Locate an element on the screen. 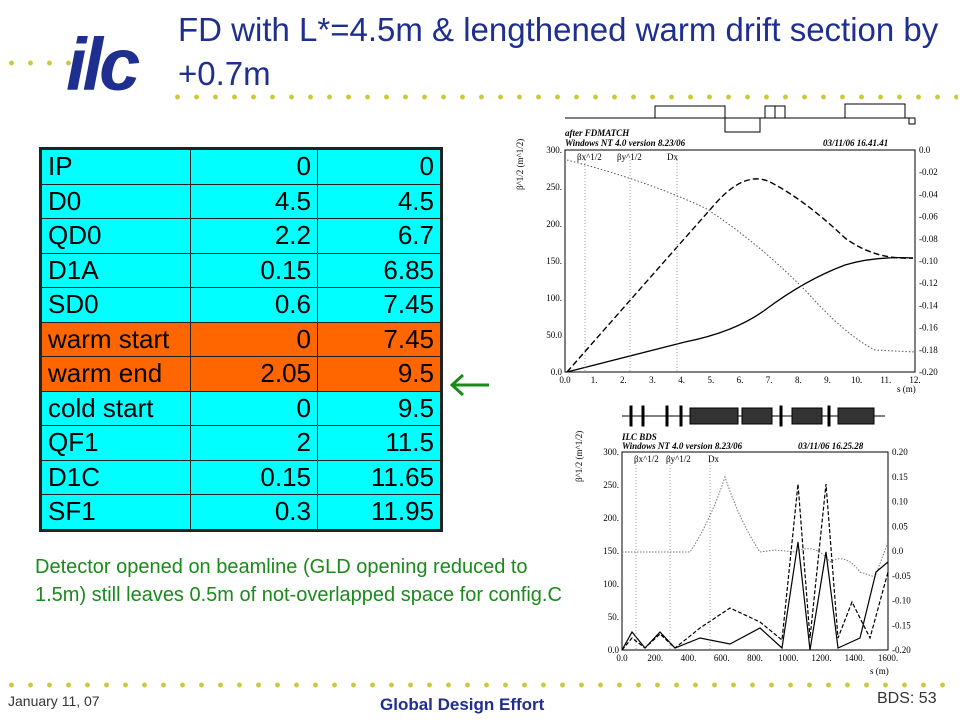 This screenshot has width=960, height=720. plot_bottom-y-tick: 250. is located at coordinates (611, 485).